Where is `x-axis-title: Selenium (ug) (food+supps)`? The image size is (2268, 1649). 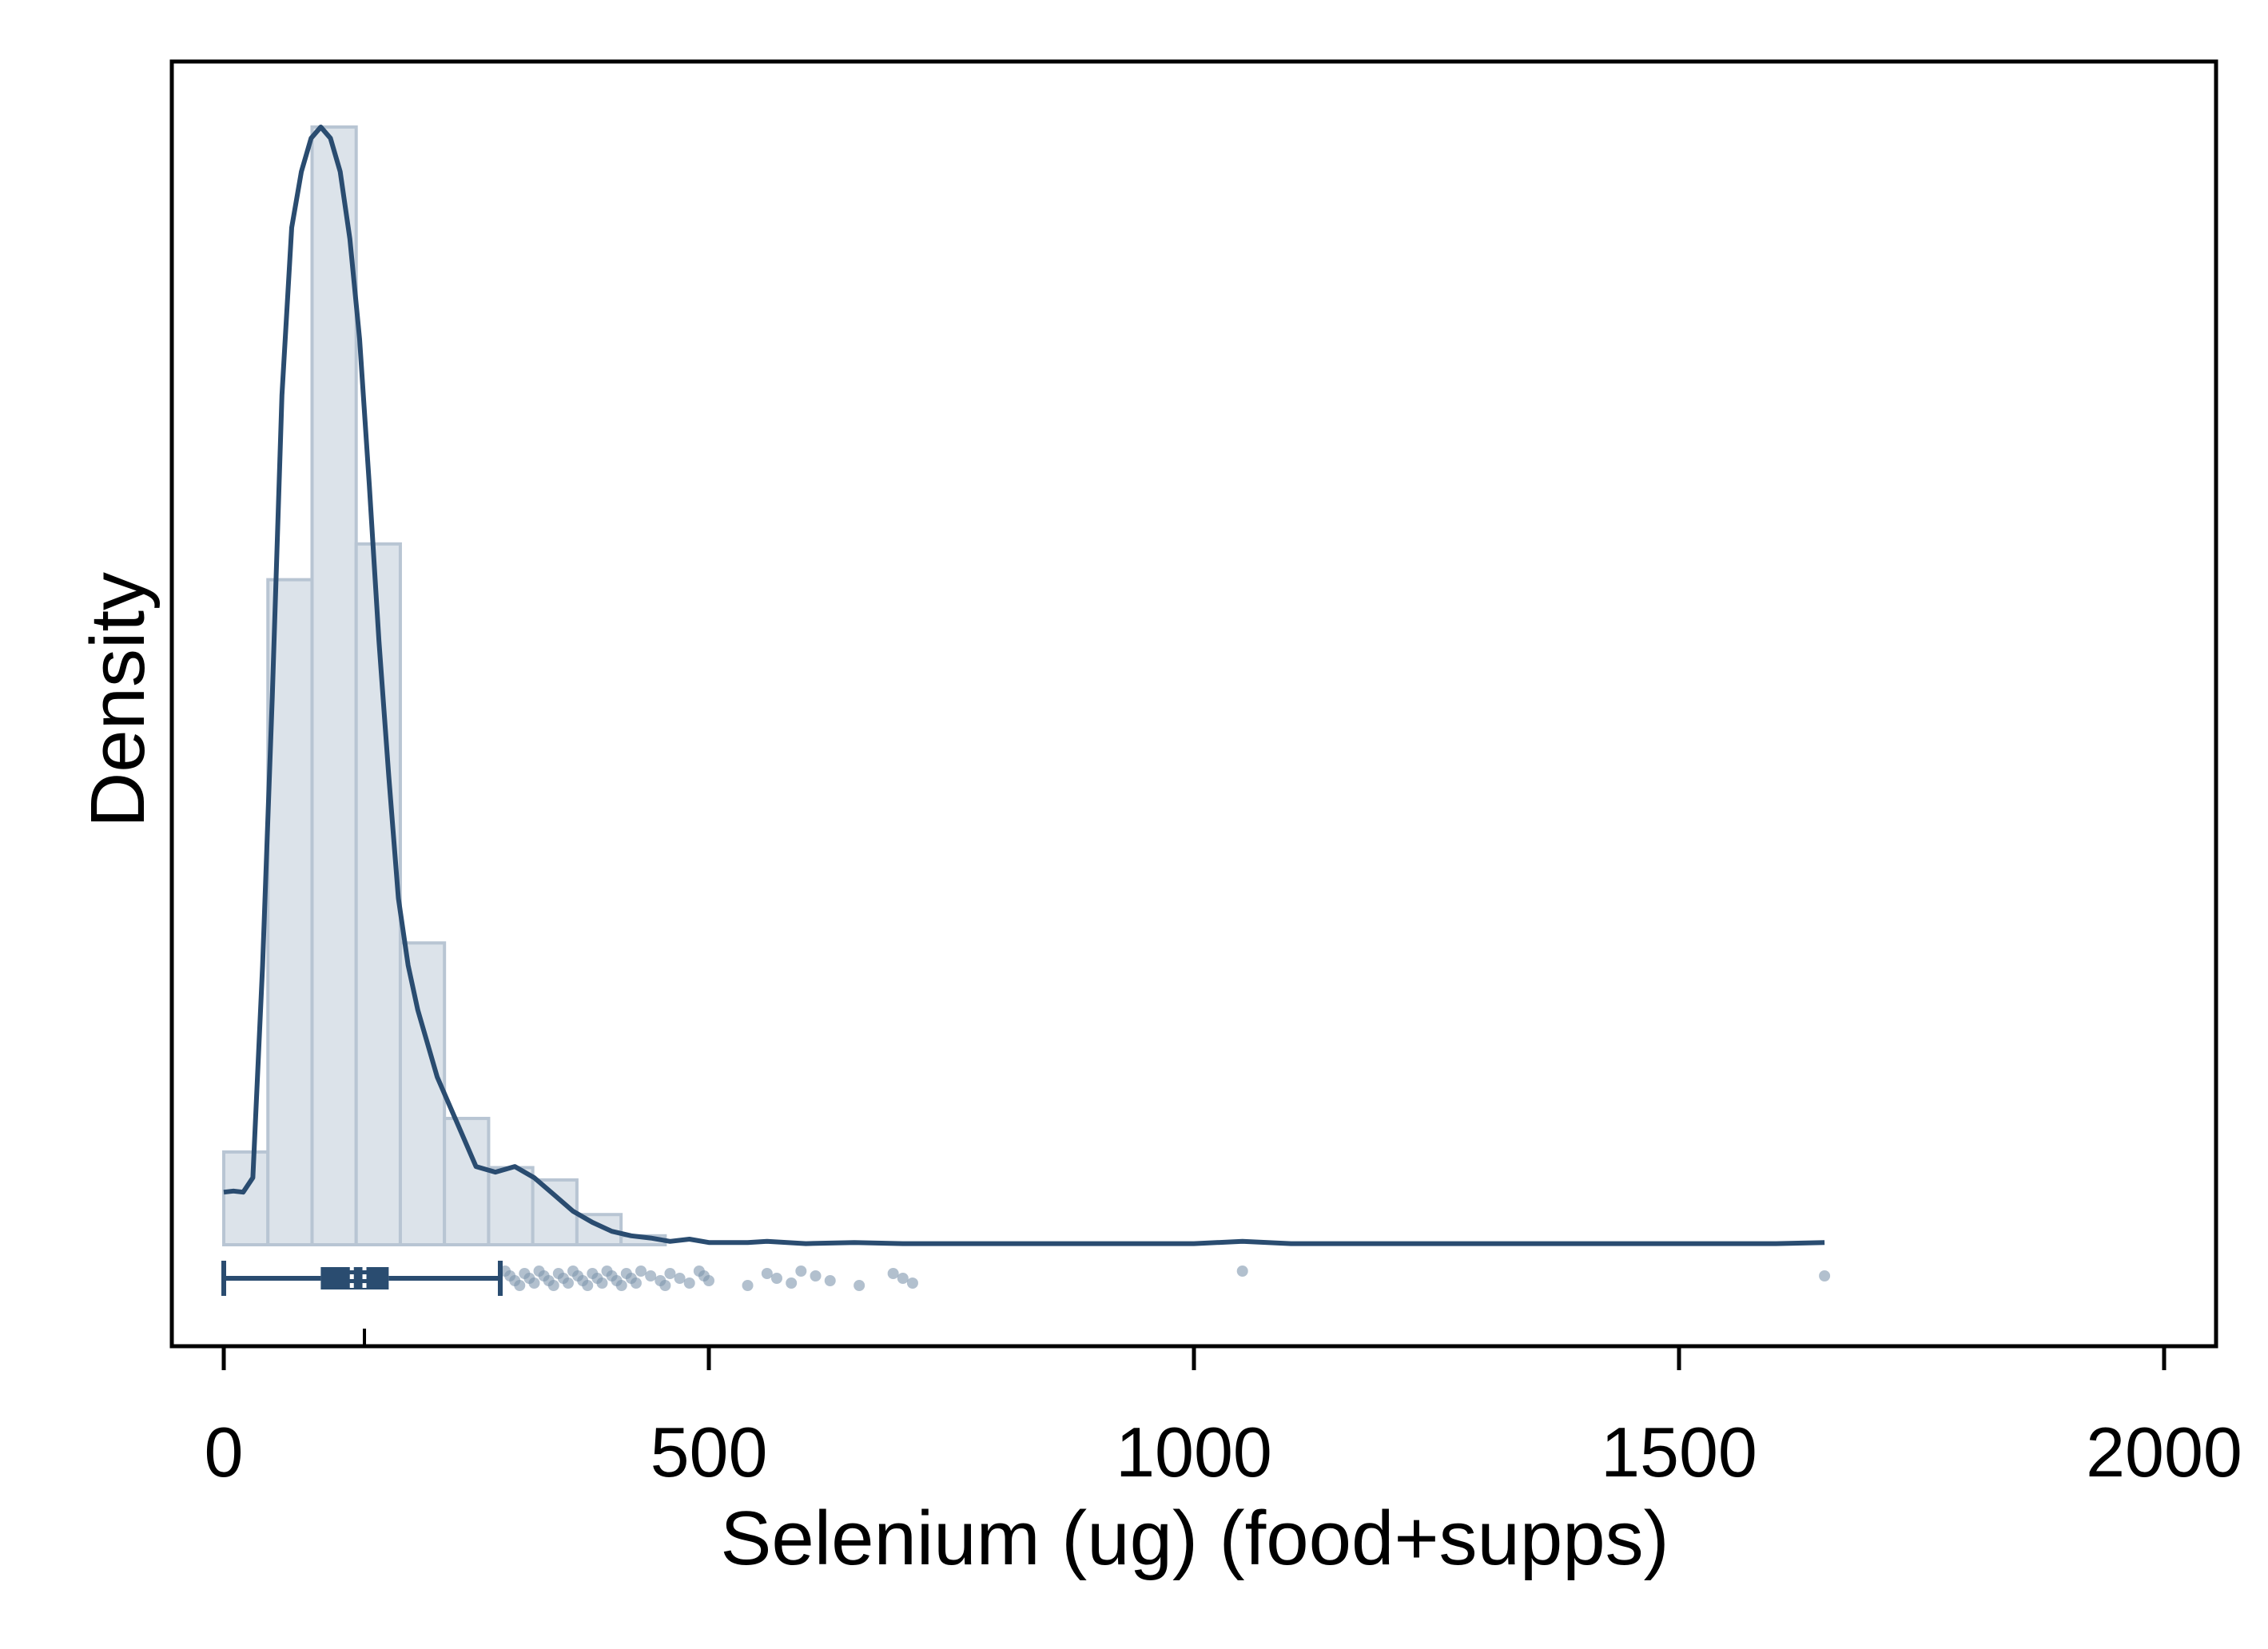
x-axis-title: Selenium (ug) (food+supps) is located at coordinates (1194, 1538).